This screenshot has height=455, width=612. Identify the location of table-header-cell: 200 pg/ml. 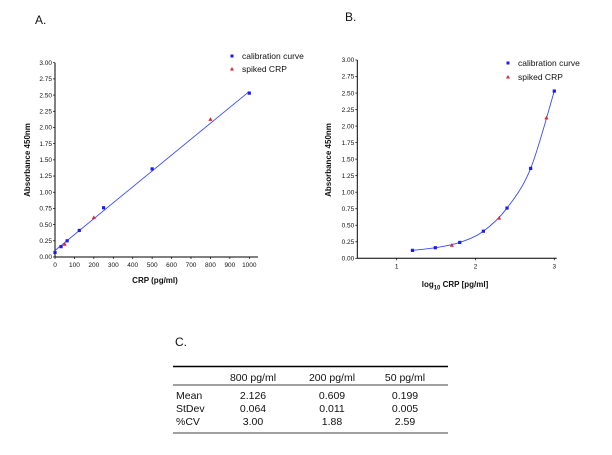
(332, 378).